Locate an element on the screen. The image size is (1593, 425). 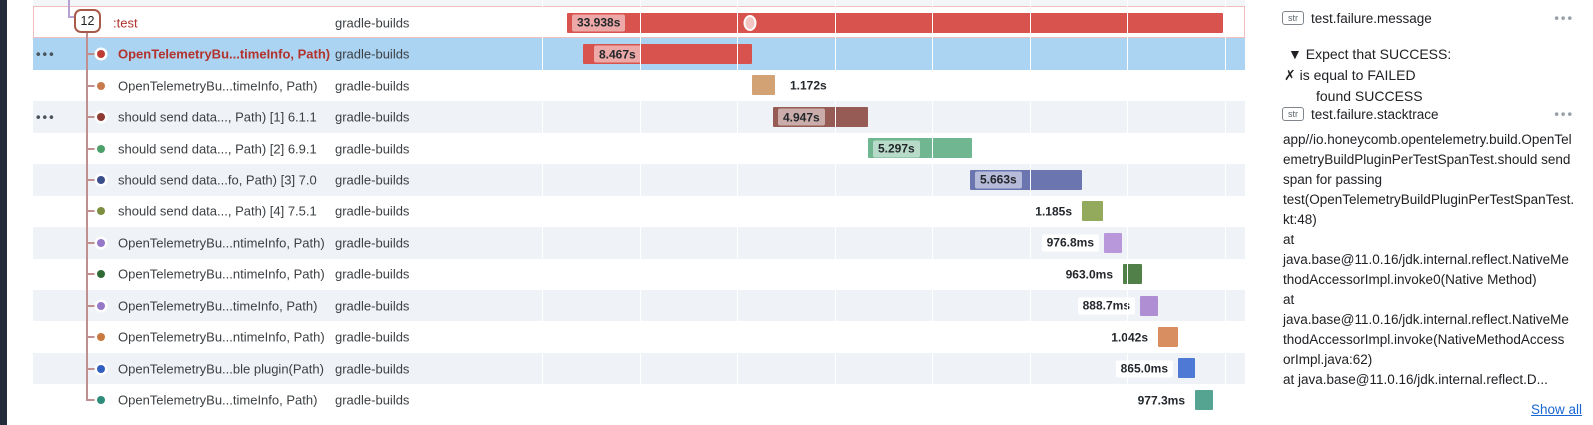
stacktrace-line: thodAccessorImpl.invoke0(Native Method) is located at coordinates (1410, 279).